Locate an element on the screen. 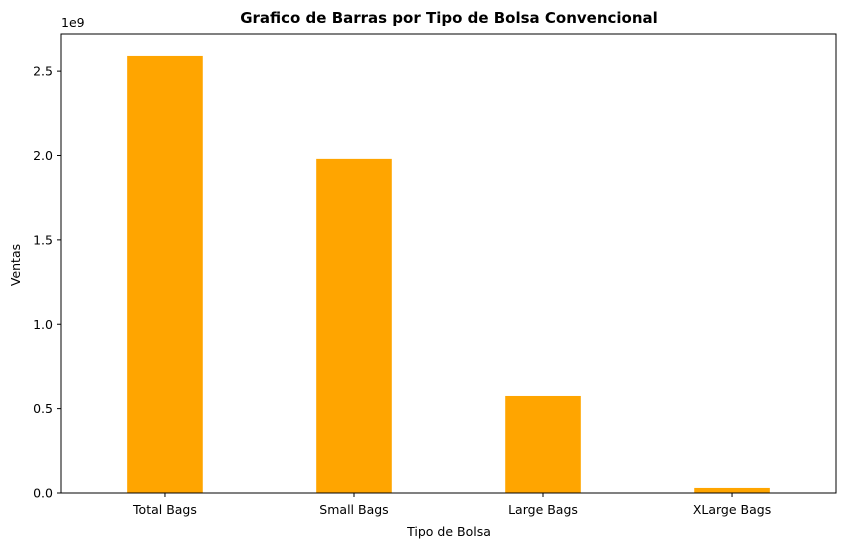 The width and height of the screenshot is (846, 547). bar-large-bags is located at coordinates (543, 444).